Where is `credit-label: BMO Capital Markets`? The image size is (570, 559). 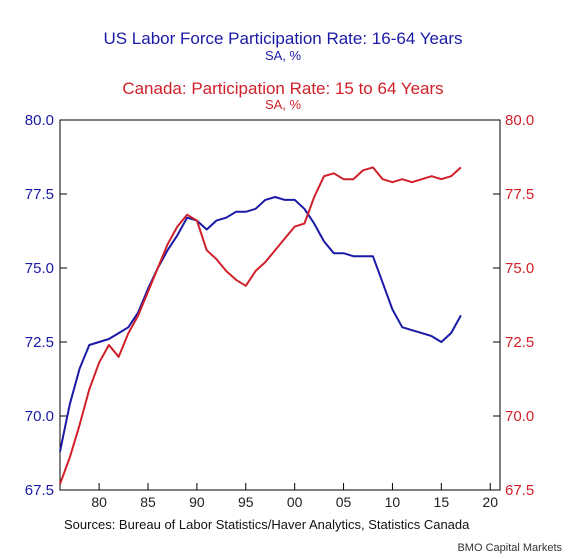
credit-label: BMO Capital Markets is located at coordinates (509, 548).